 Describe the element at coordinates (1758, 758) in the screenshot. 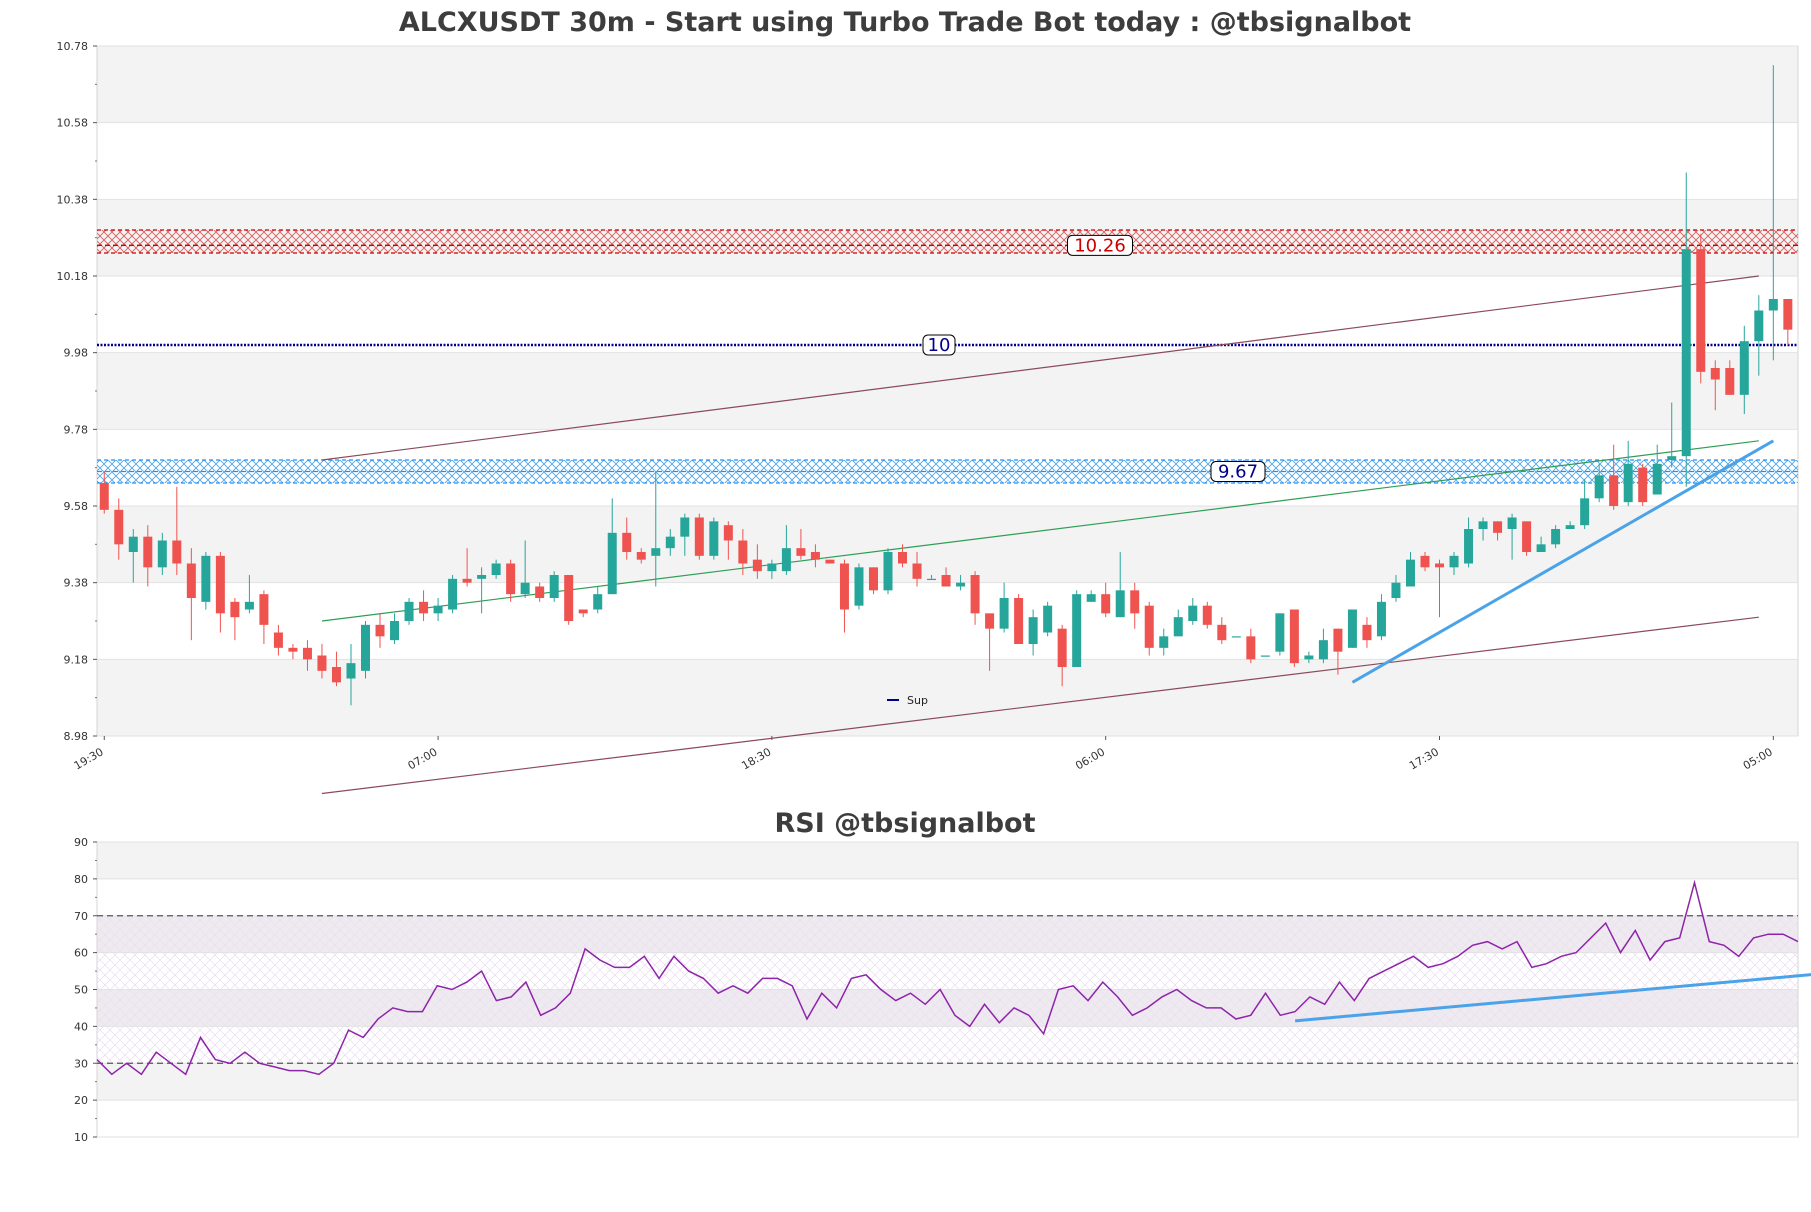

I see `price-x-tick-label: 05:00` at that location.